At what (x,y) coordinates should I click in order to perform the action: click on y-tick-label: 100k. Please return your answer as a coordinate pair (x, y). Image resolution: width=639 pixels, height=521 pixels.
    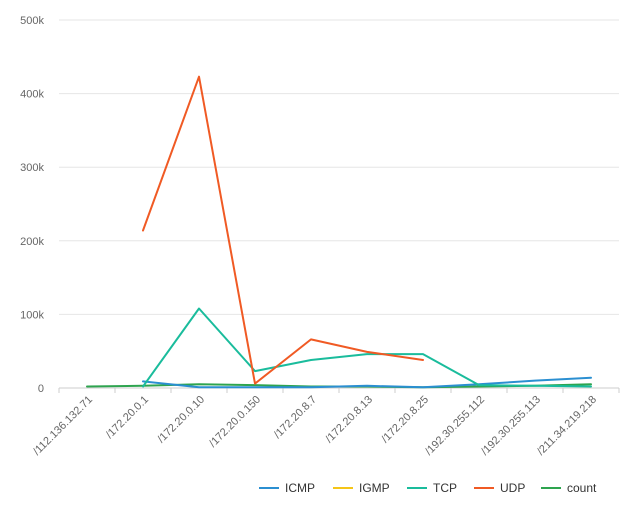
    Looking at the image, I should click on (32, 315).